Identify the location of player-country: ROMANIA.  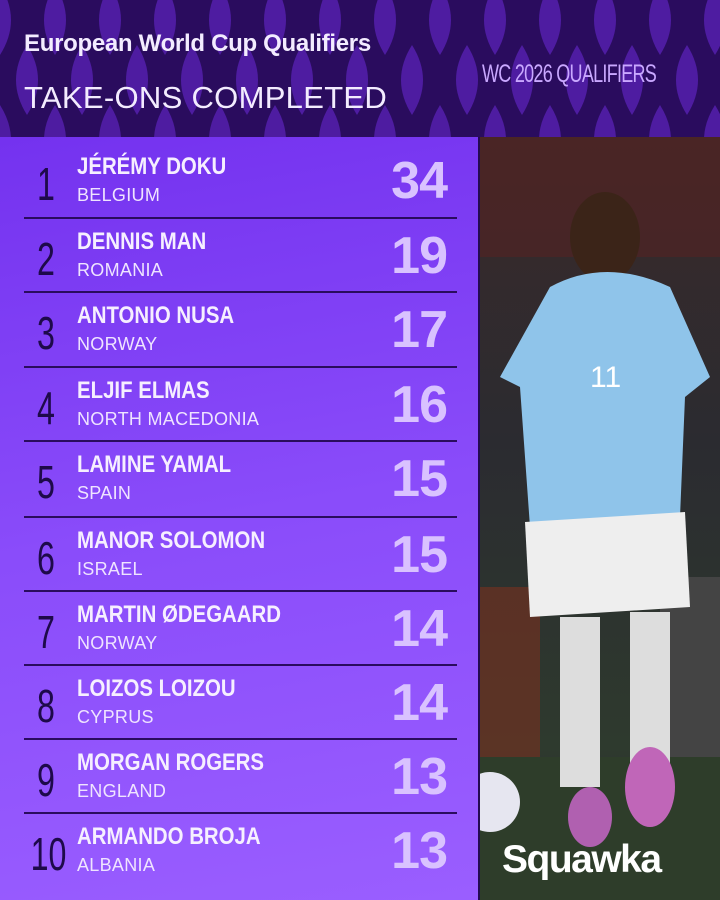
(120, 270).